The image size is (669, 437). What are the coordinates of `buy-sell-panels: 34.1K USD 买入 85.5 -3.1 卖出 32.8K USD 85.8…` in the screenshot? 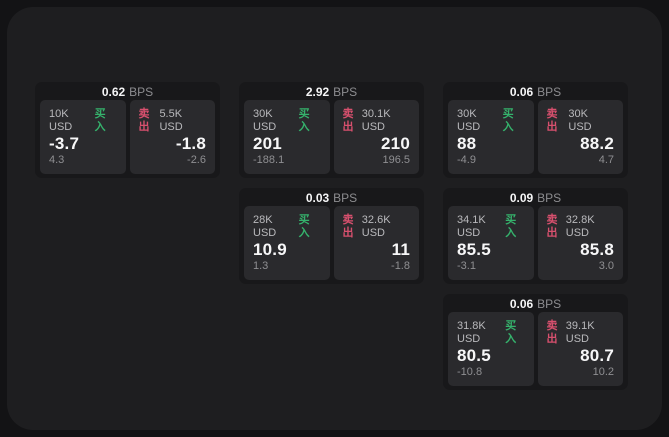 It's located at (535, 245).